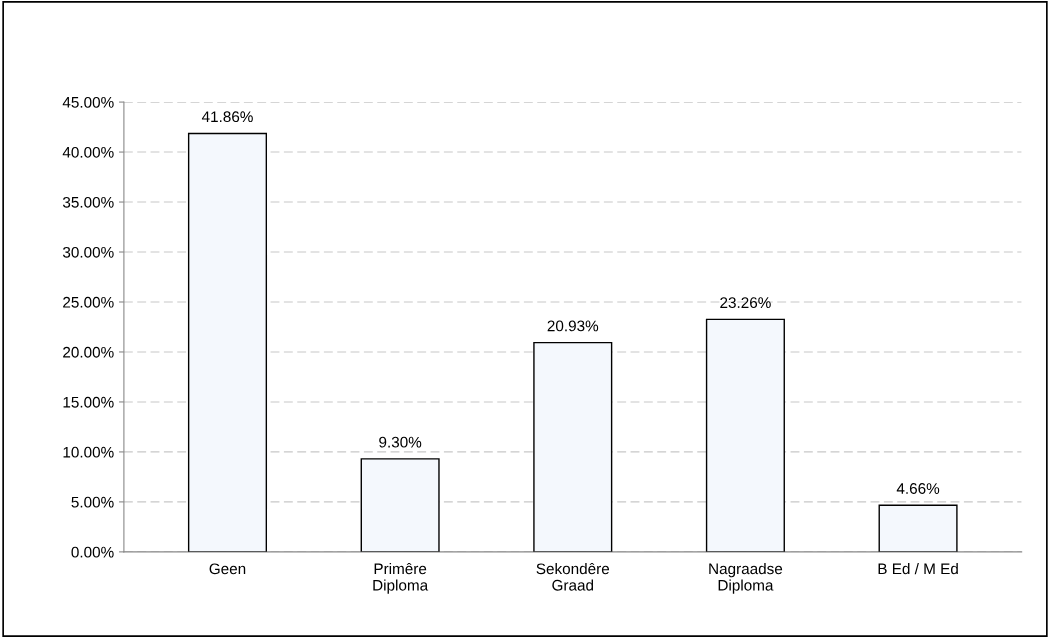 This screenshot has width=1050, height=638. What do you see at coordinates (918, 568) in the screenshot?
I see `x-tick-label: B Ed / M Ed` at bounding box center [918, 568].